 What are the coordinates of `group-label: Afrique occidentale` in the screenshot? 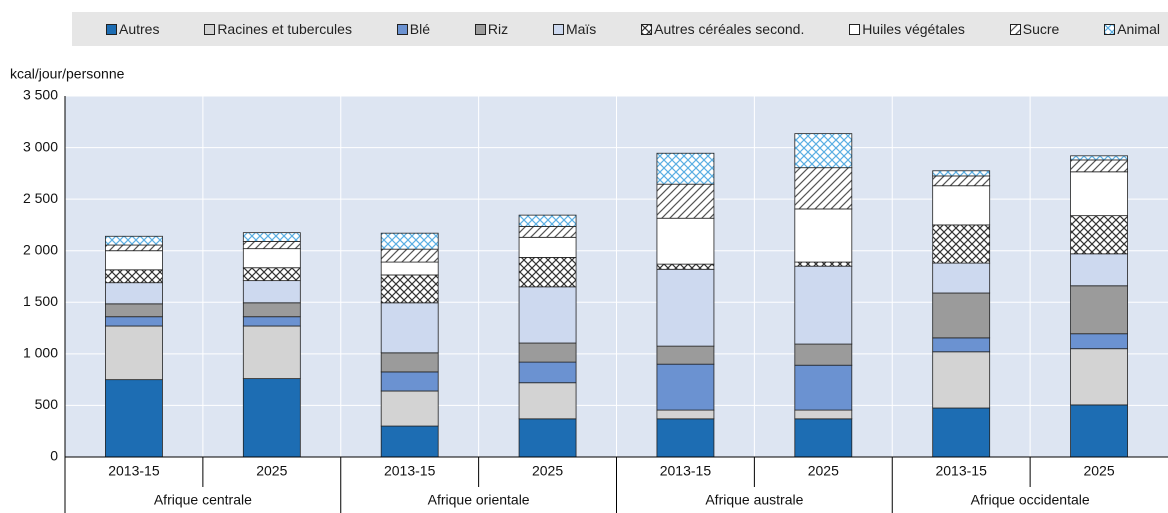 It's located at (1030, 500).